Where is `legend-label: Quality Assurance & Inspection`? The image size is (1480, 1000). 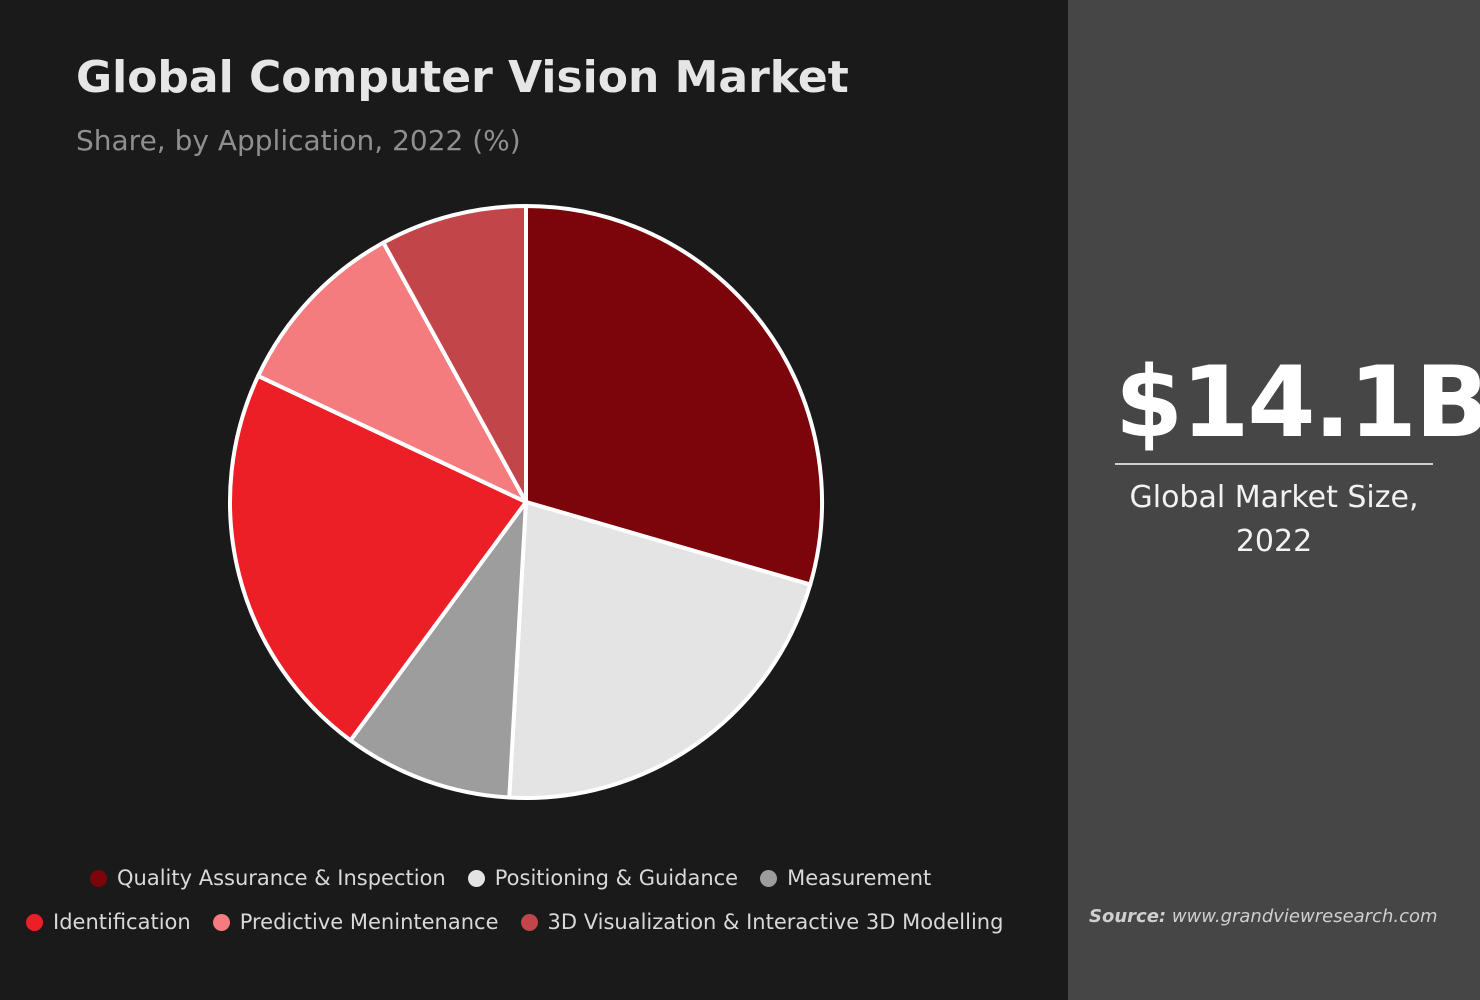 legend-label: Quality Assurance & Inspection is located at coordinates (281, 878).